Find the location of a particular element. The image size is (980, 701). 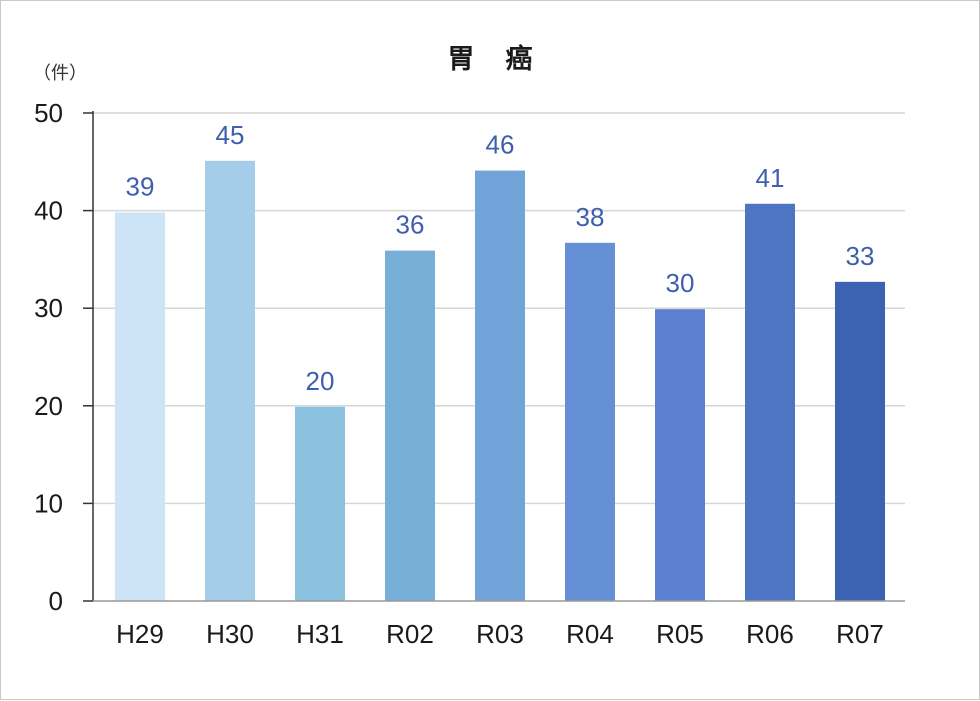

bar-H29 is located at coordinates (140, 406).